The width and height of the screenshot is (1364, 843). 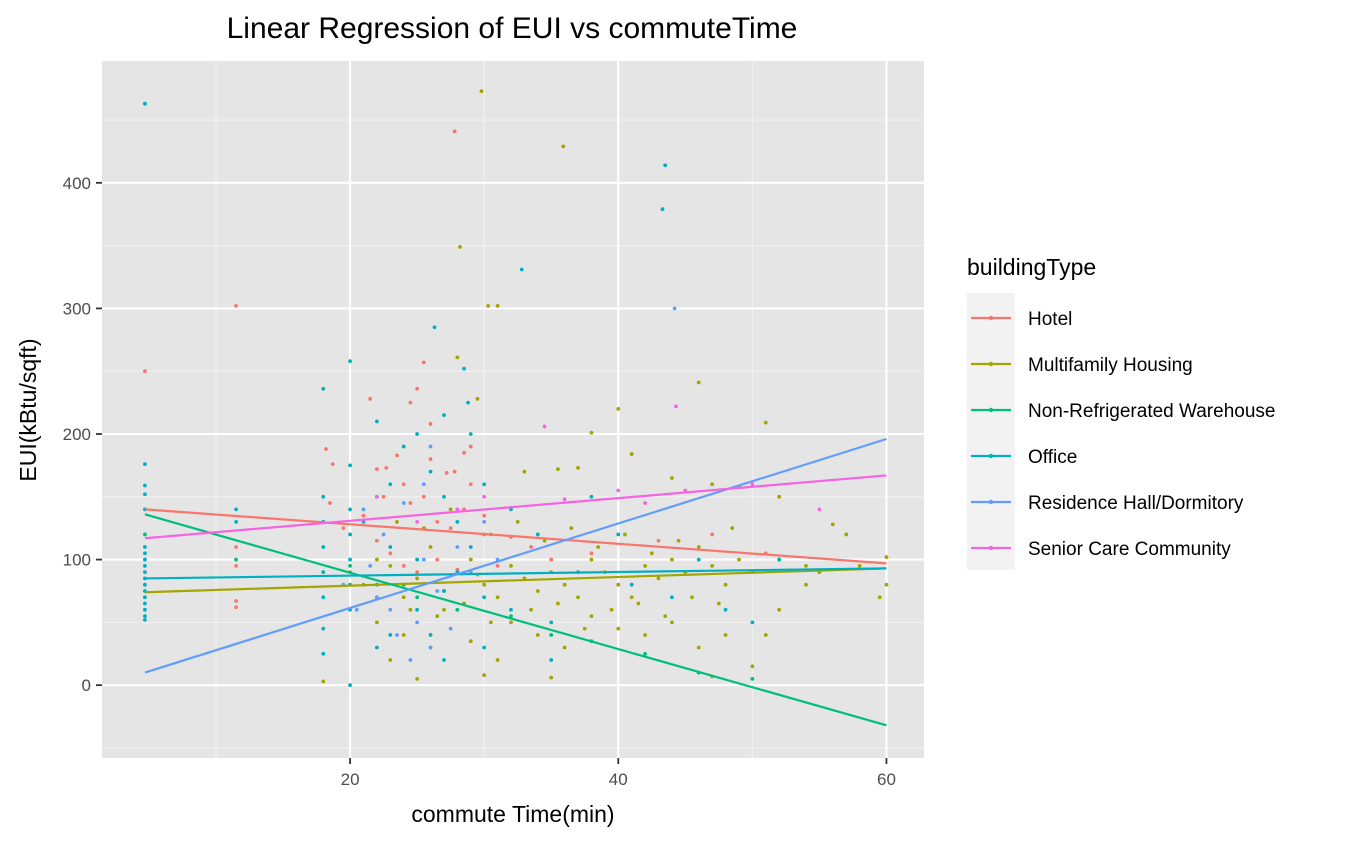 I want to click on x-tick-label: 60, so click(x=886, y=779).